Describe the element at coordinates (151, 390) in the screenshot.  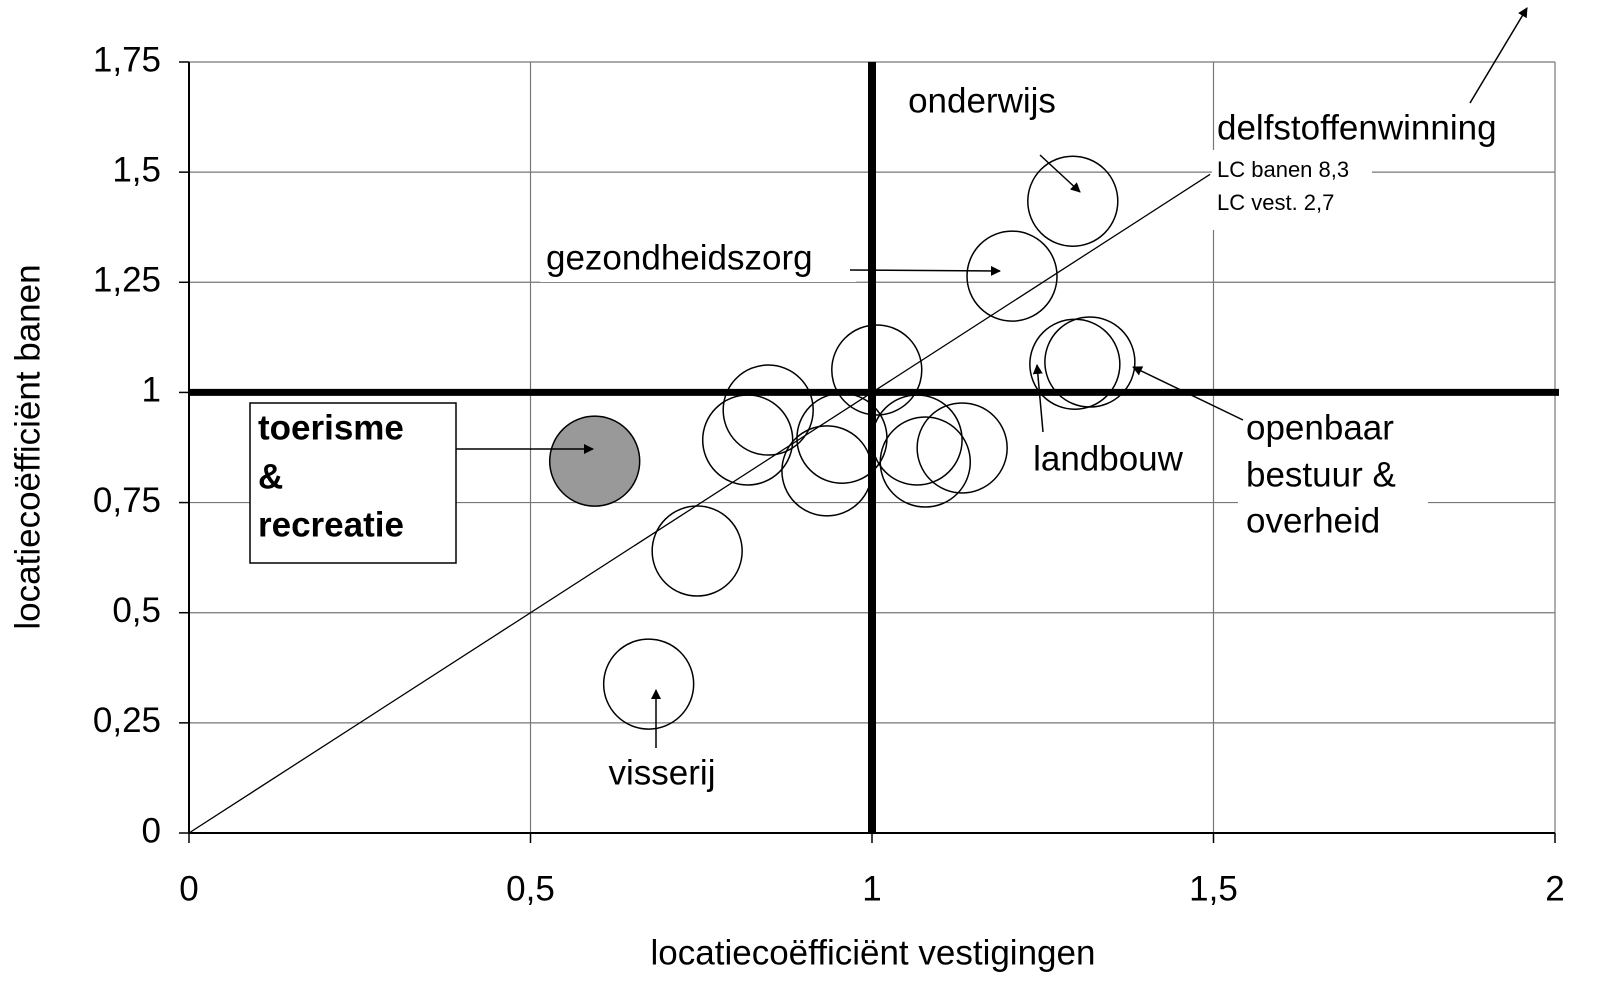
I see `y-tick-label: 1` at that location.